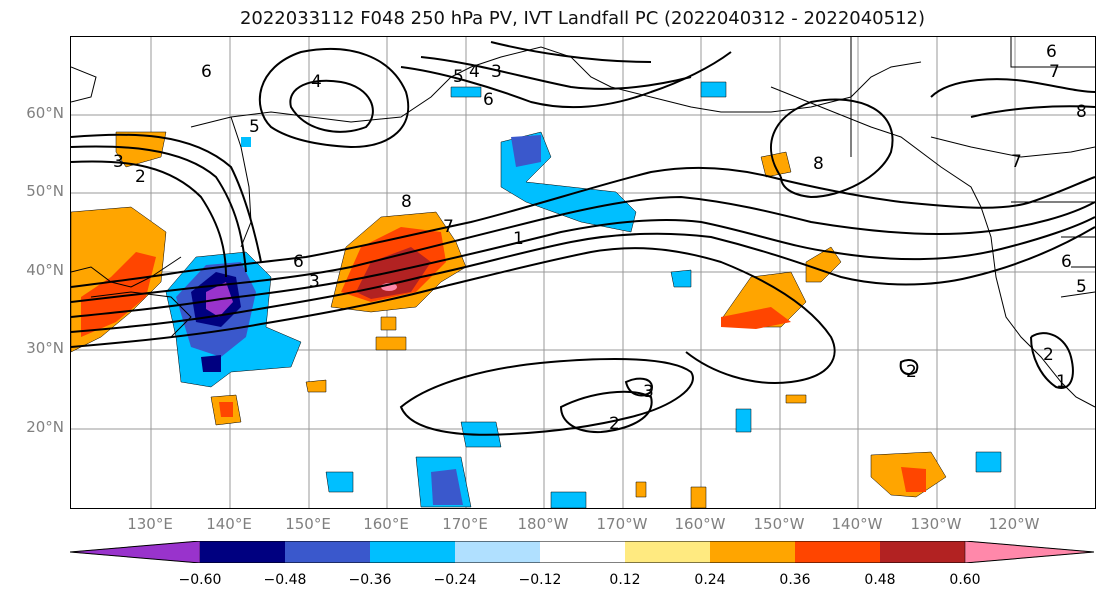  I want to click on contour-label-5b: 5, so click(458, 77).